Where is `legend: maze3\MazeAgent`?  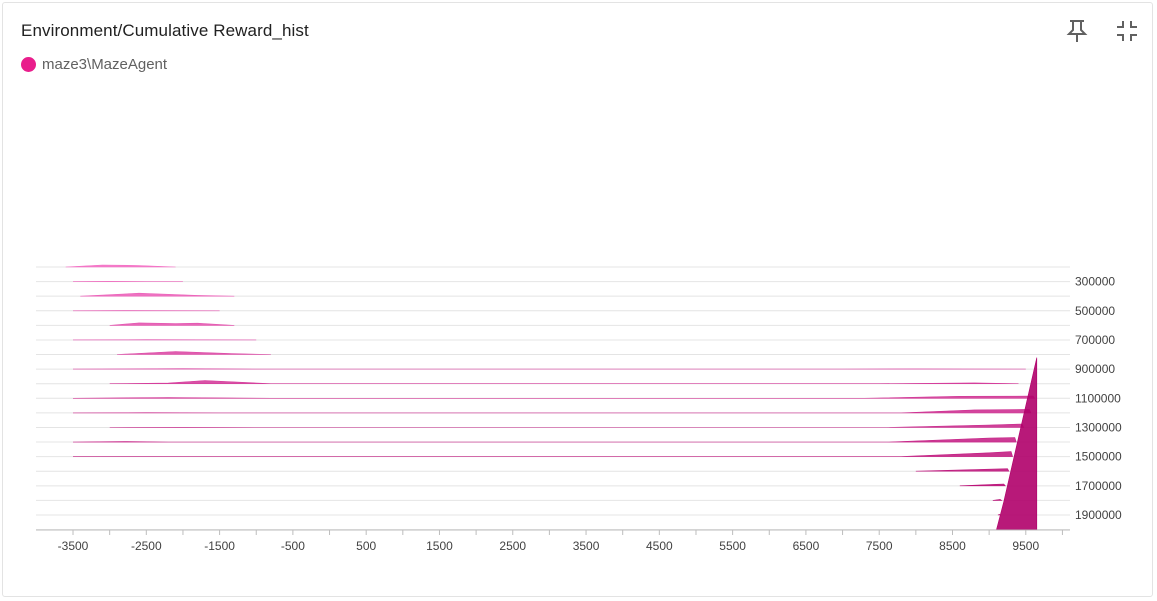 legend: maze3\MazeAgent is located at coordinates (94, 64).